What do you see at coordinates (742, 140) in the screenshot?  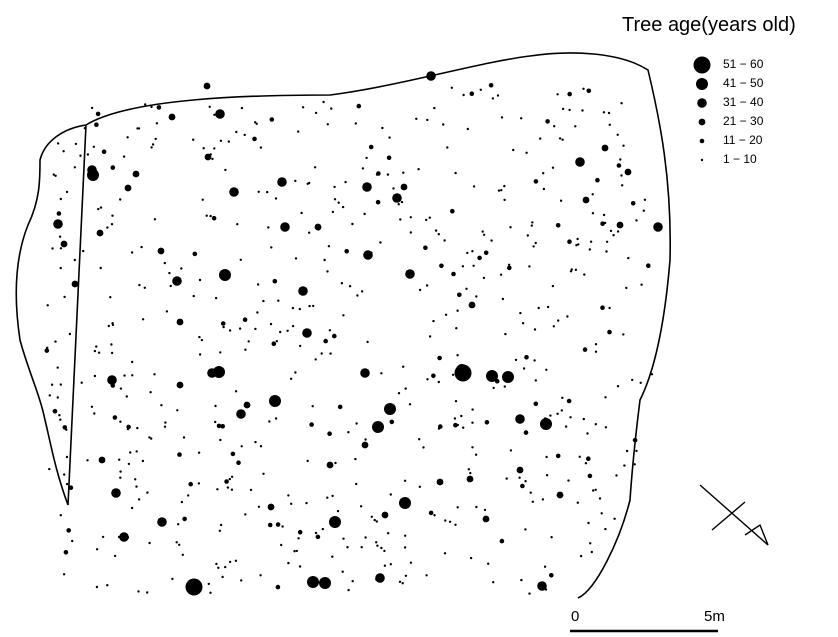 I see `legend-label-11-20: 11 − 20` at bounding box center [742, 140].